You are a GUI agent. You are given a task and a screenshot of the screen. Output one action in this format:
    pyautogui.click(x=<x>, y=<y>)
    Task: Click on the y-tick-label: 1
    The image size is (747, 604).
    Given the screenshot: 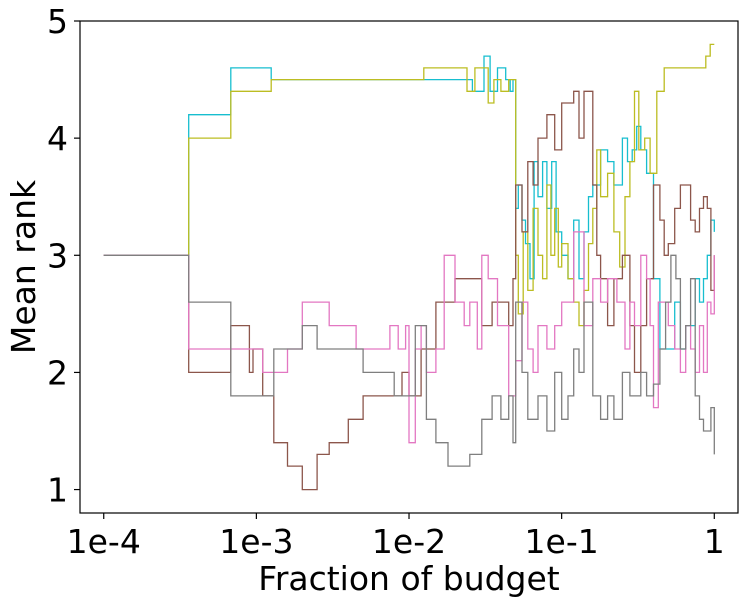 What is the action you would take?
    pyautogui.click(x=57, y=490)
    